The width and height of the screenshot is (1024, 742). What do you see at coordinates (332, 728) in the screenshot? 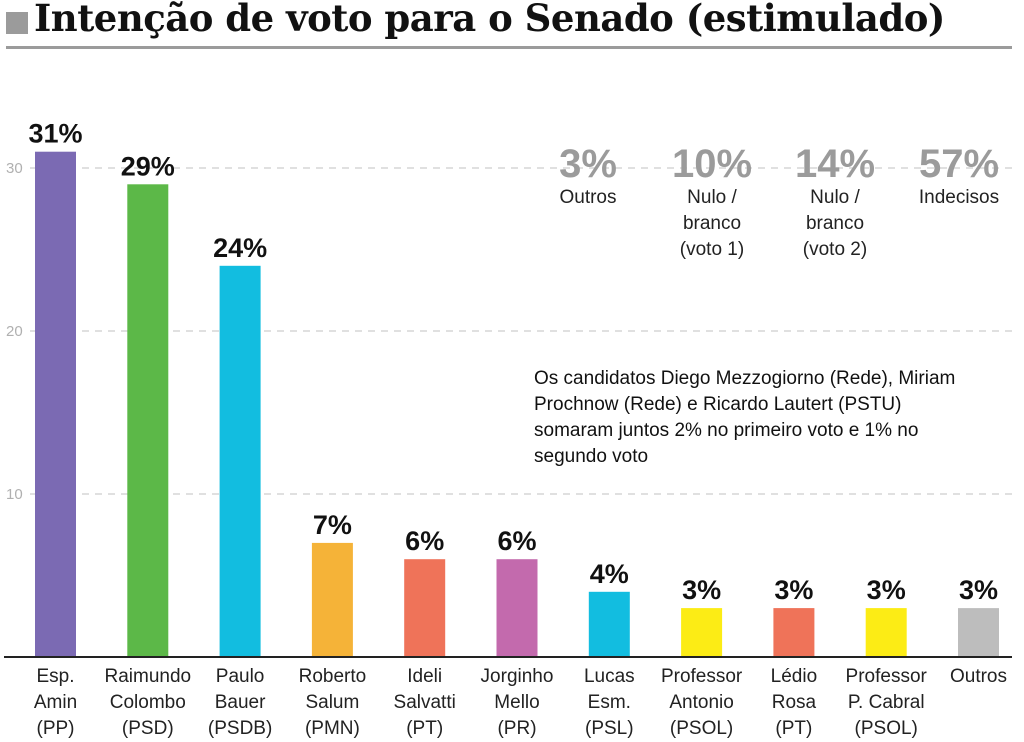
I see `x-category-label: (PMN)` at bounding box center [332, 728].